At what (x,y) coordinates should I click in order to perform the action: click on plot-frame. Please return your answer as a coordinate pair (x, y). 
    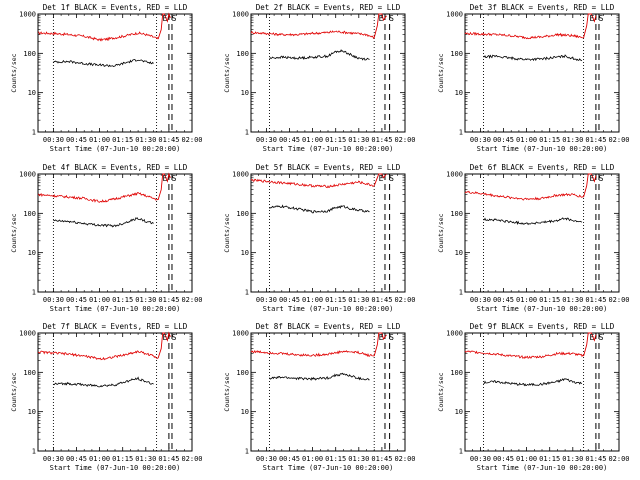
    Looking at the image, I should click on (328, 233).